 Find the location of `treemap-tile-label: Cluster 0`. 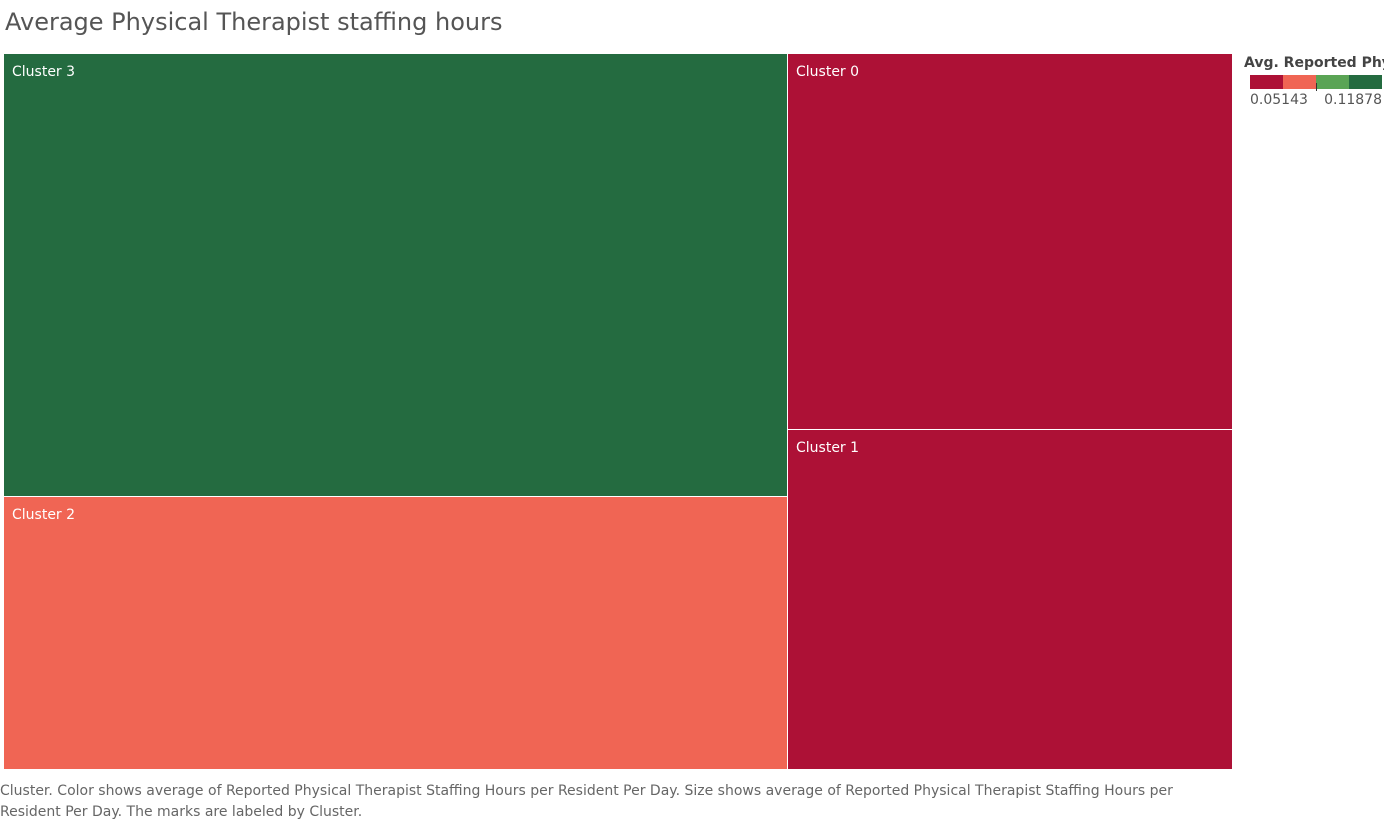

treemap-tile-label: Cluster 0 is located at coordinates (828, 72).